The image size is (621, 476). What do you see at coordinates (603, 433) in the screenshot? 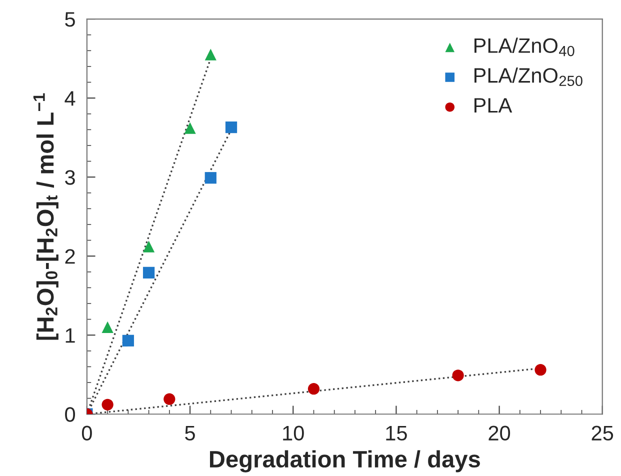
I see `x-tick-label: 25` at bounding box center [603, 433].